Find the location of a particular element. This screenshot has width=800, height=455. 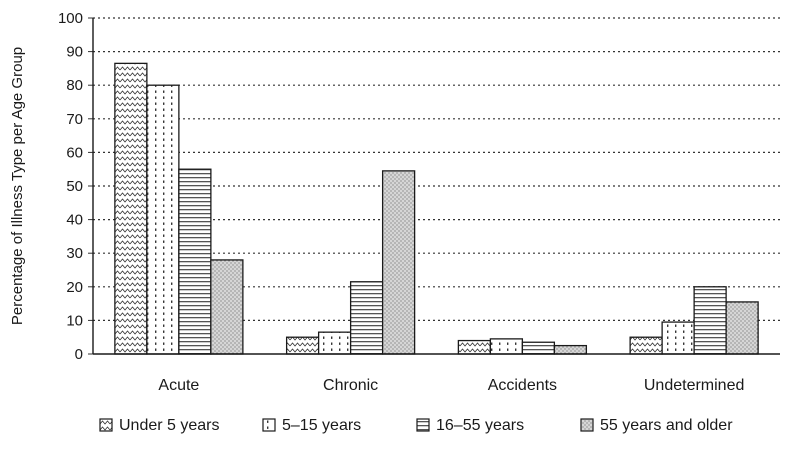

x-category-label: Undetermined is located at coordinates (694, 385).